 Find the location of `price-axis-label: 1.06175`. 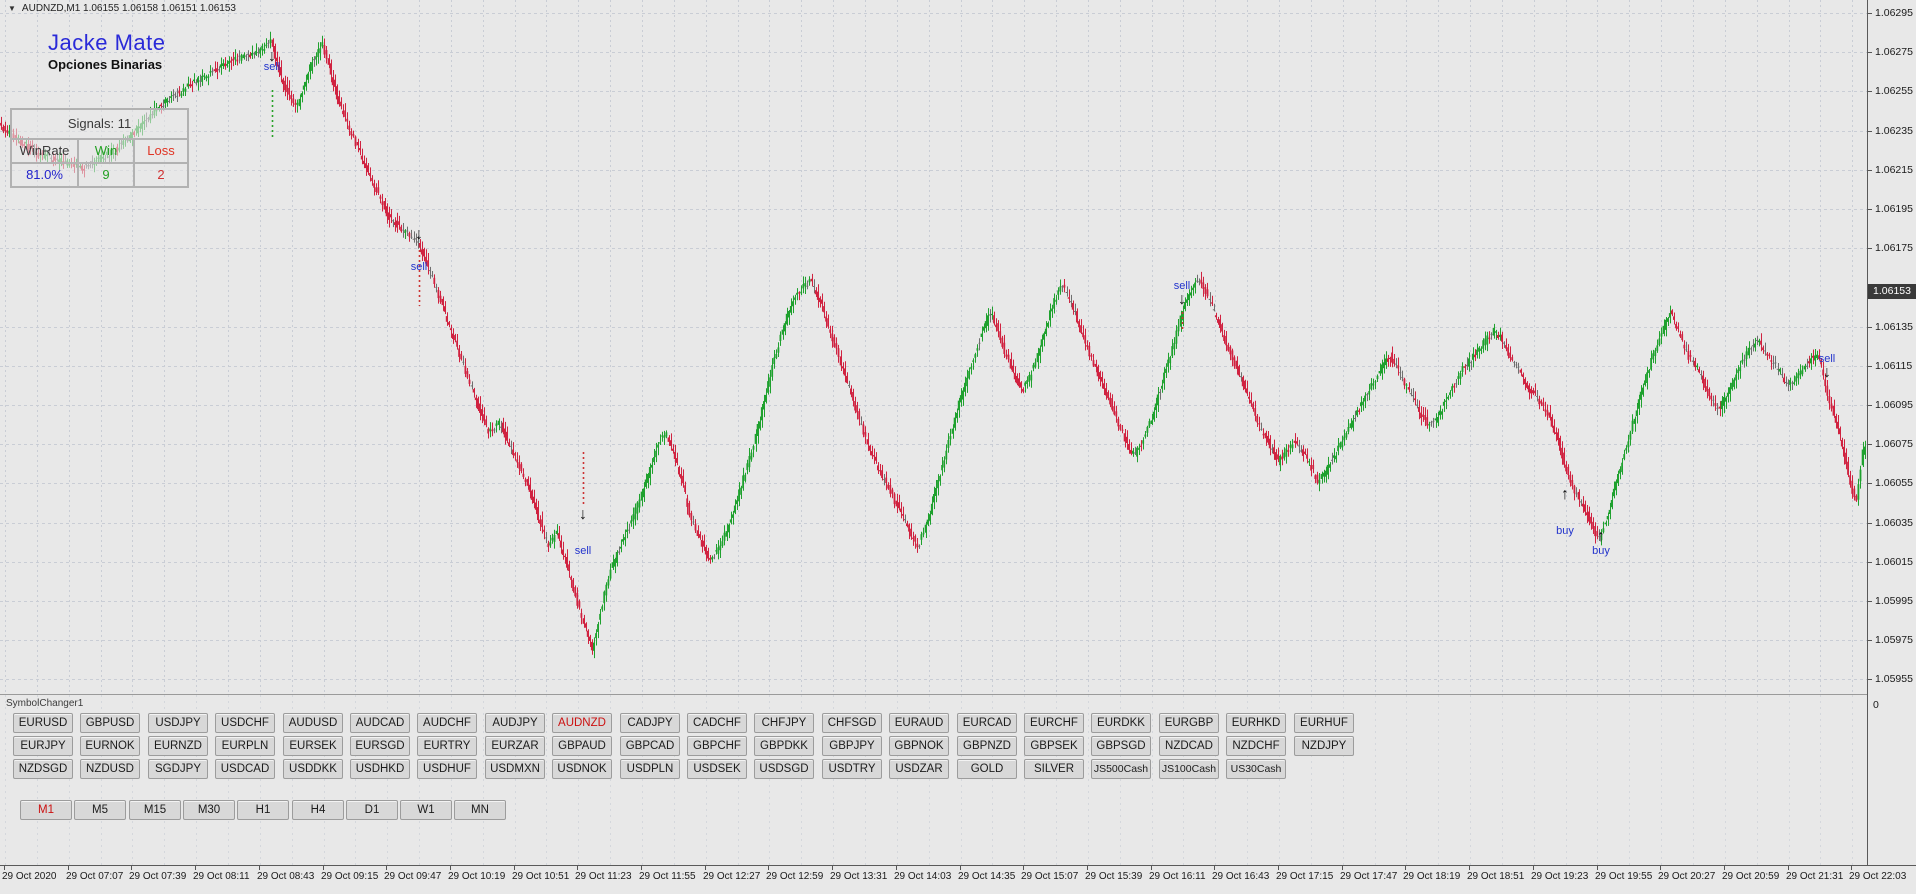

price-axis-label: 1.06175 is located at coordinates (1894, 248).